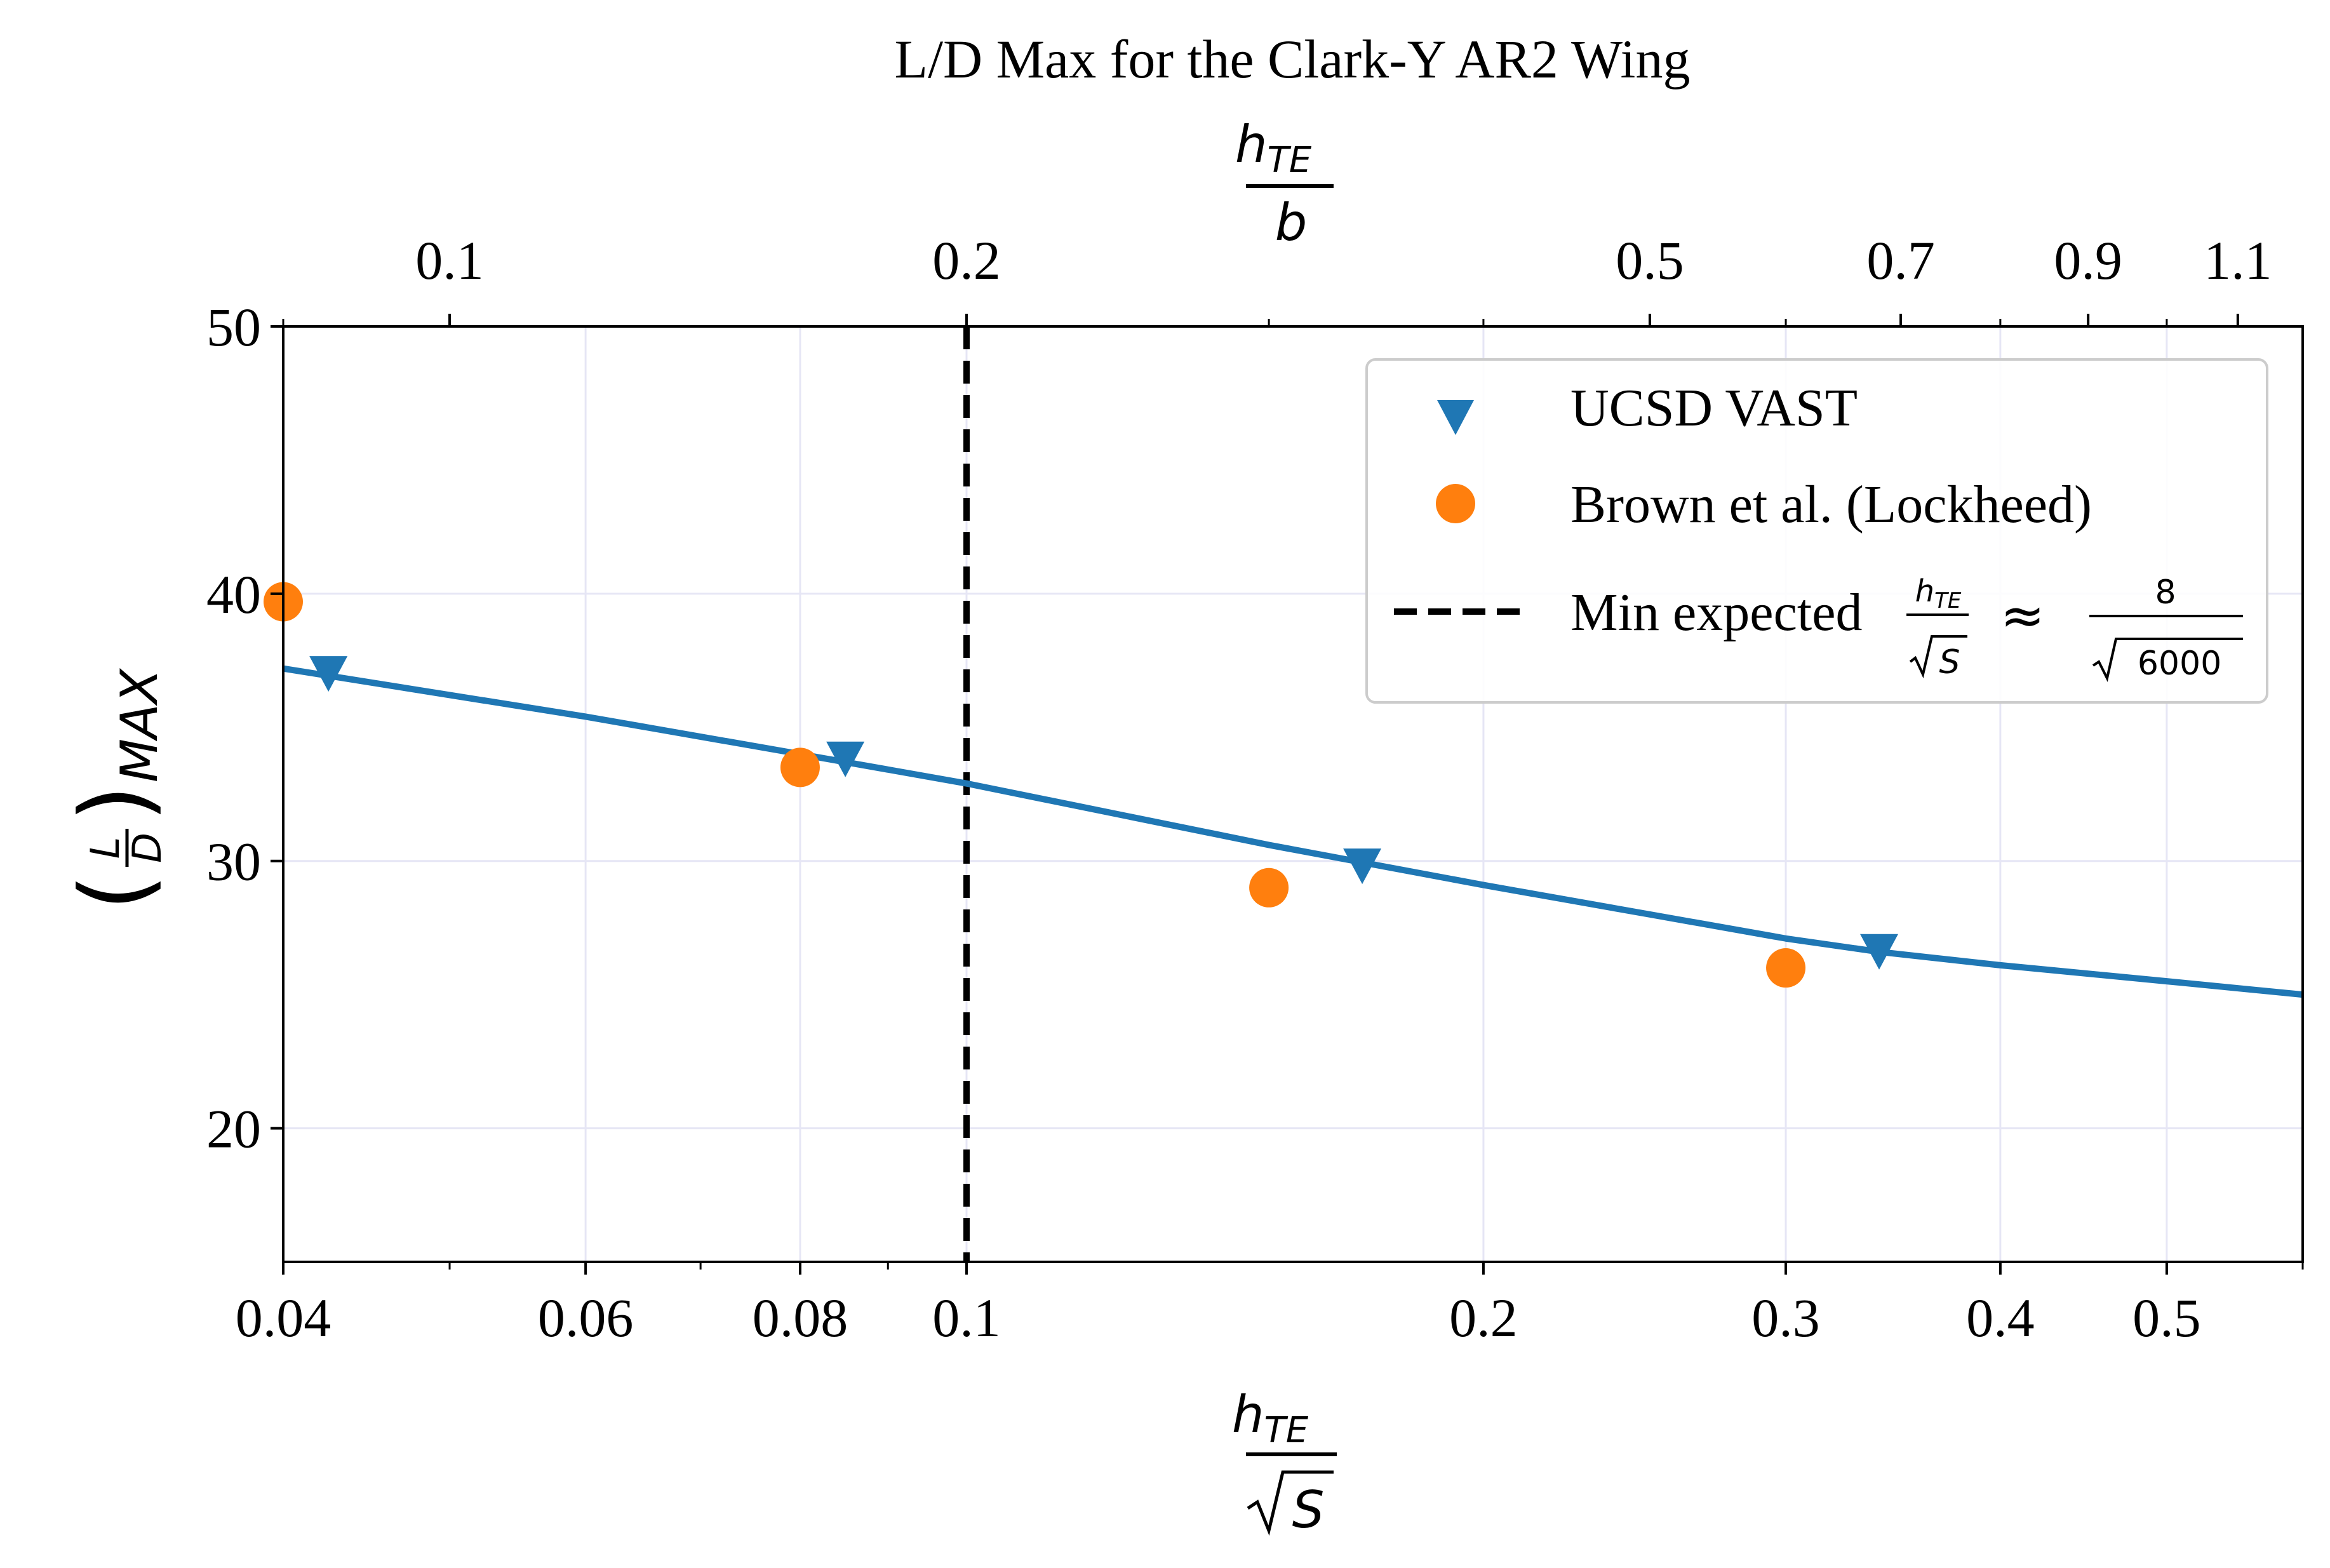 The height and width of the screenshot is (1568, 2330). What do you see at coordinates (1717, 612) in the screenshot?
I see `legend-label-min-expected: Min expected` at bounding box center [1717, 612].